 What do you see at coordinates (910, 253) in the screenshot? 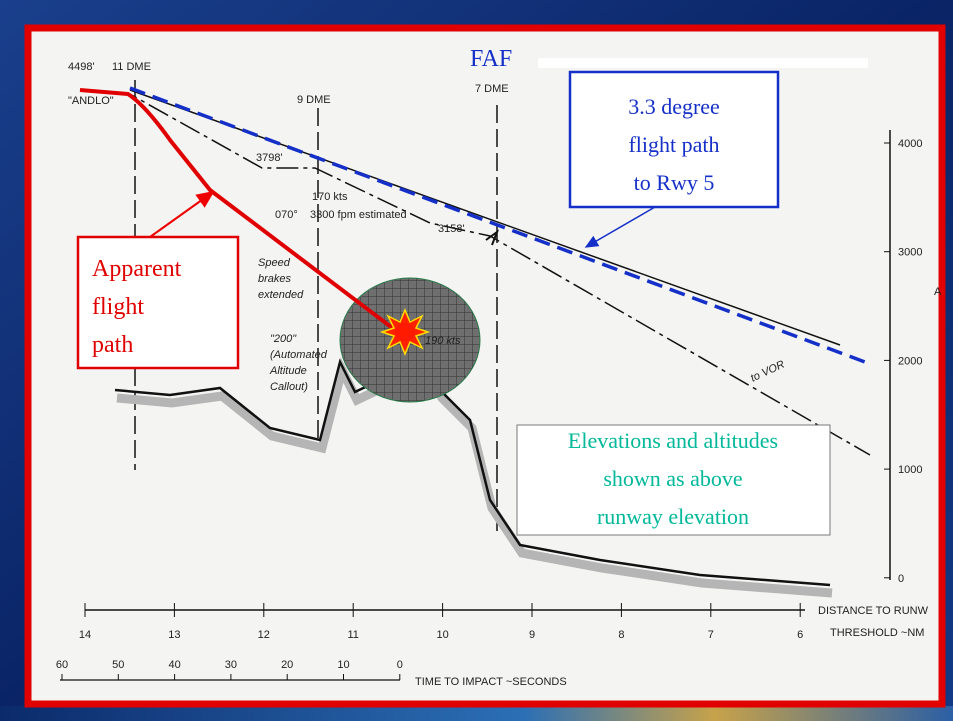
I see `tick-label: 3000` at bounding box center [910, 253].